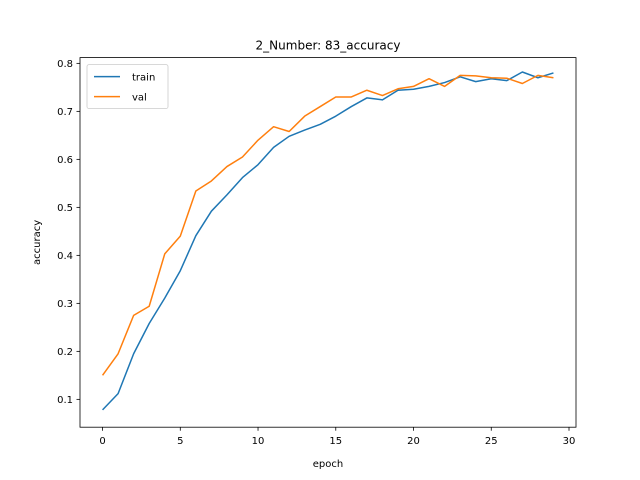 Image resolution: width=640 pixels, height=480 pixels. Describe the element at coordinates (37, 242) in the screenshot. I see `y-axis-label: accuracy` at that location.